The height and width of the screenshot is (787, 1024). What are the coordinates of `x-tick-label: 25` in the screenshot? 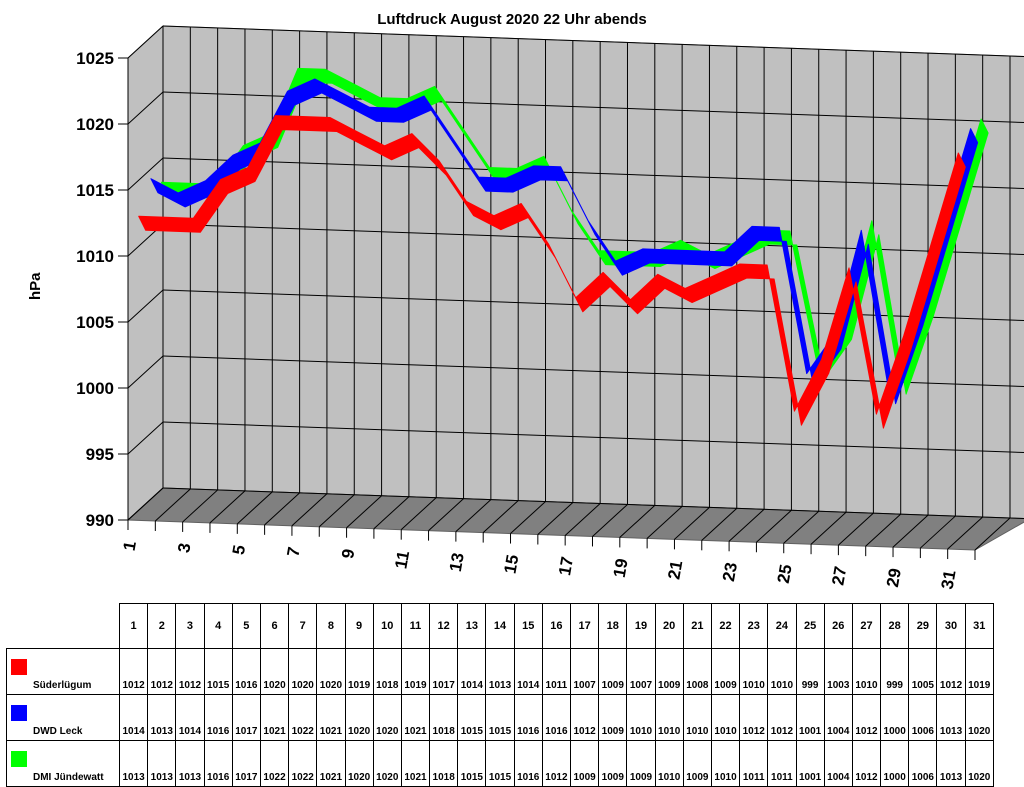 It's located at (785, 574).